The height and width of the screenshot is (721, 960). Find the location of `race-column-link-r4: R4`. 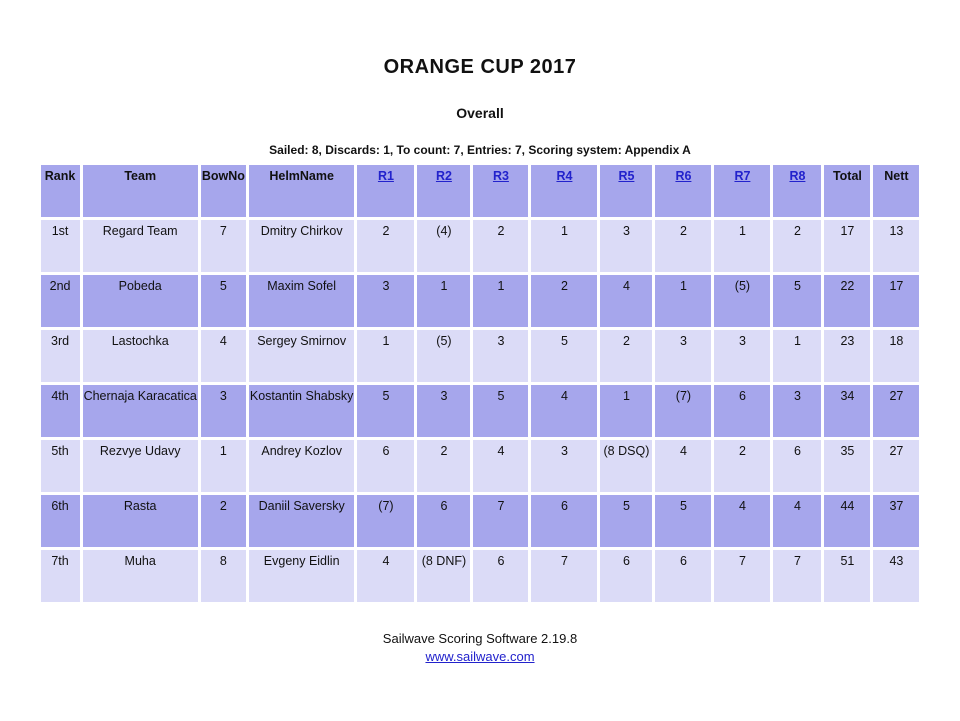

race-column-link-r4: R4 is located at coordinates (564, 176).